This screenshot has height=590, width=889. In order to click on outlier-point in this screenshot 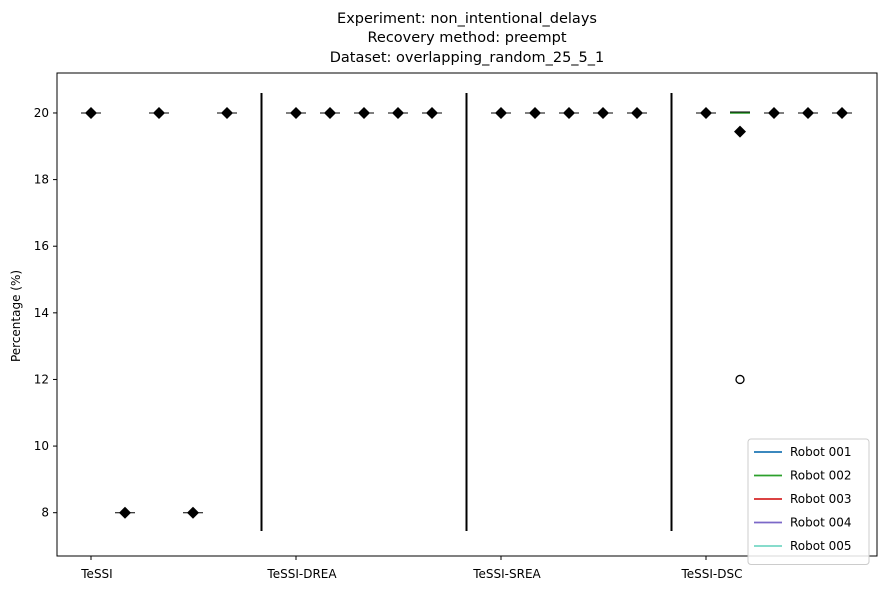, I will do `click(740, 379)`.